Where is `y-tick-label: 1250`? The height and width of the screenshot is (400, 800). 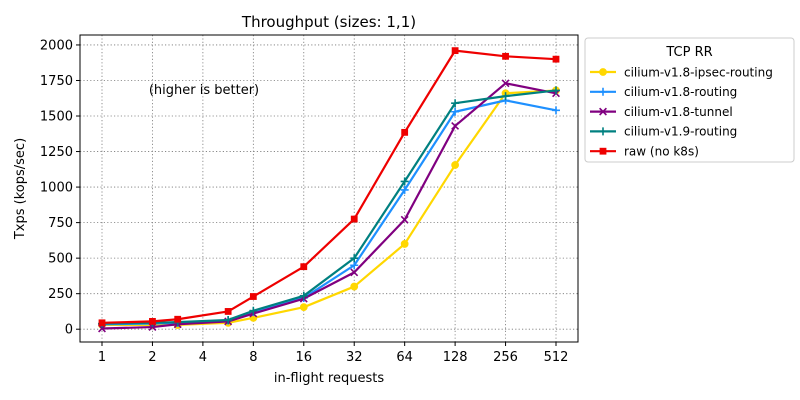
y-tick-label: 1250 is located at coordinates (56, 152).